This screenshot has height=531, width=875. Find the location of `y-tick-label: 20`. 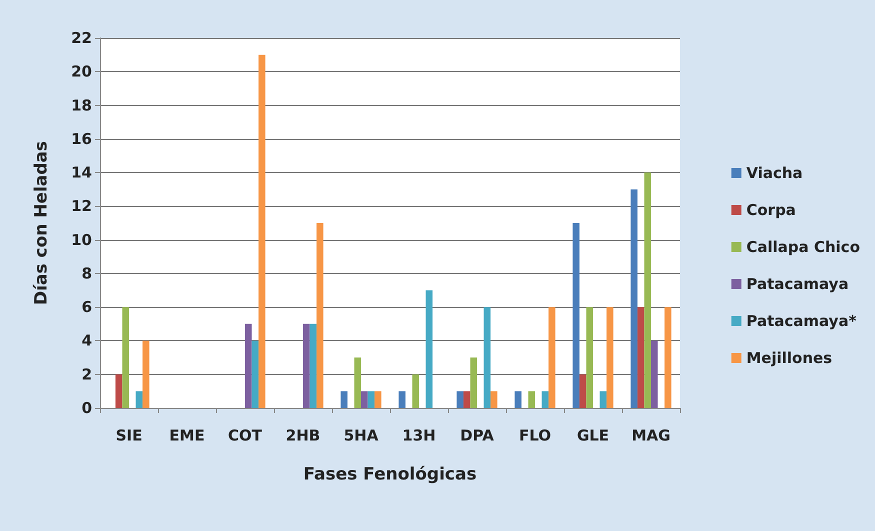

y-tick-label: 20 is located at coordinates (81, 71).